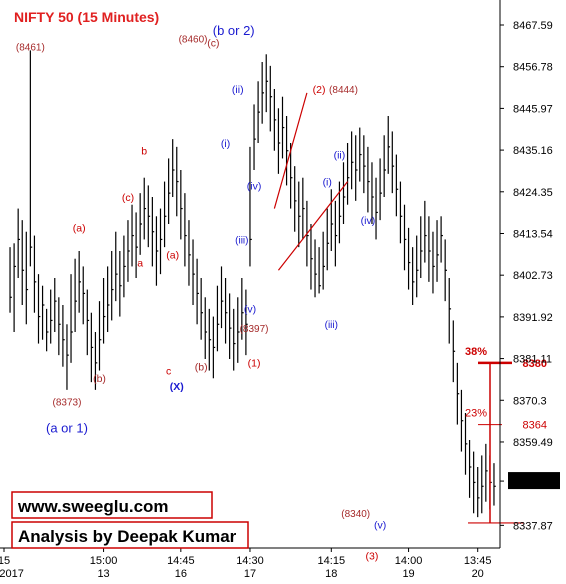  I want to click on website-box-border, so click(112, 505).